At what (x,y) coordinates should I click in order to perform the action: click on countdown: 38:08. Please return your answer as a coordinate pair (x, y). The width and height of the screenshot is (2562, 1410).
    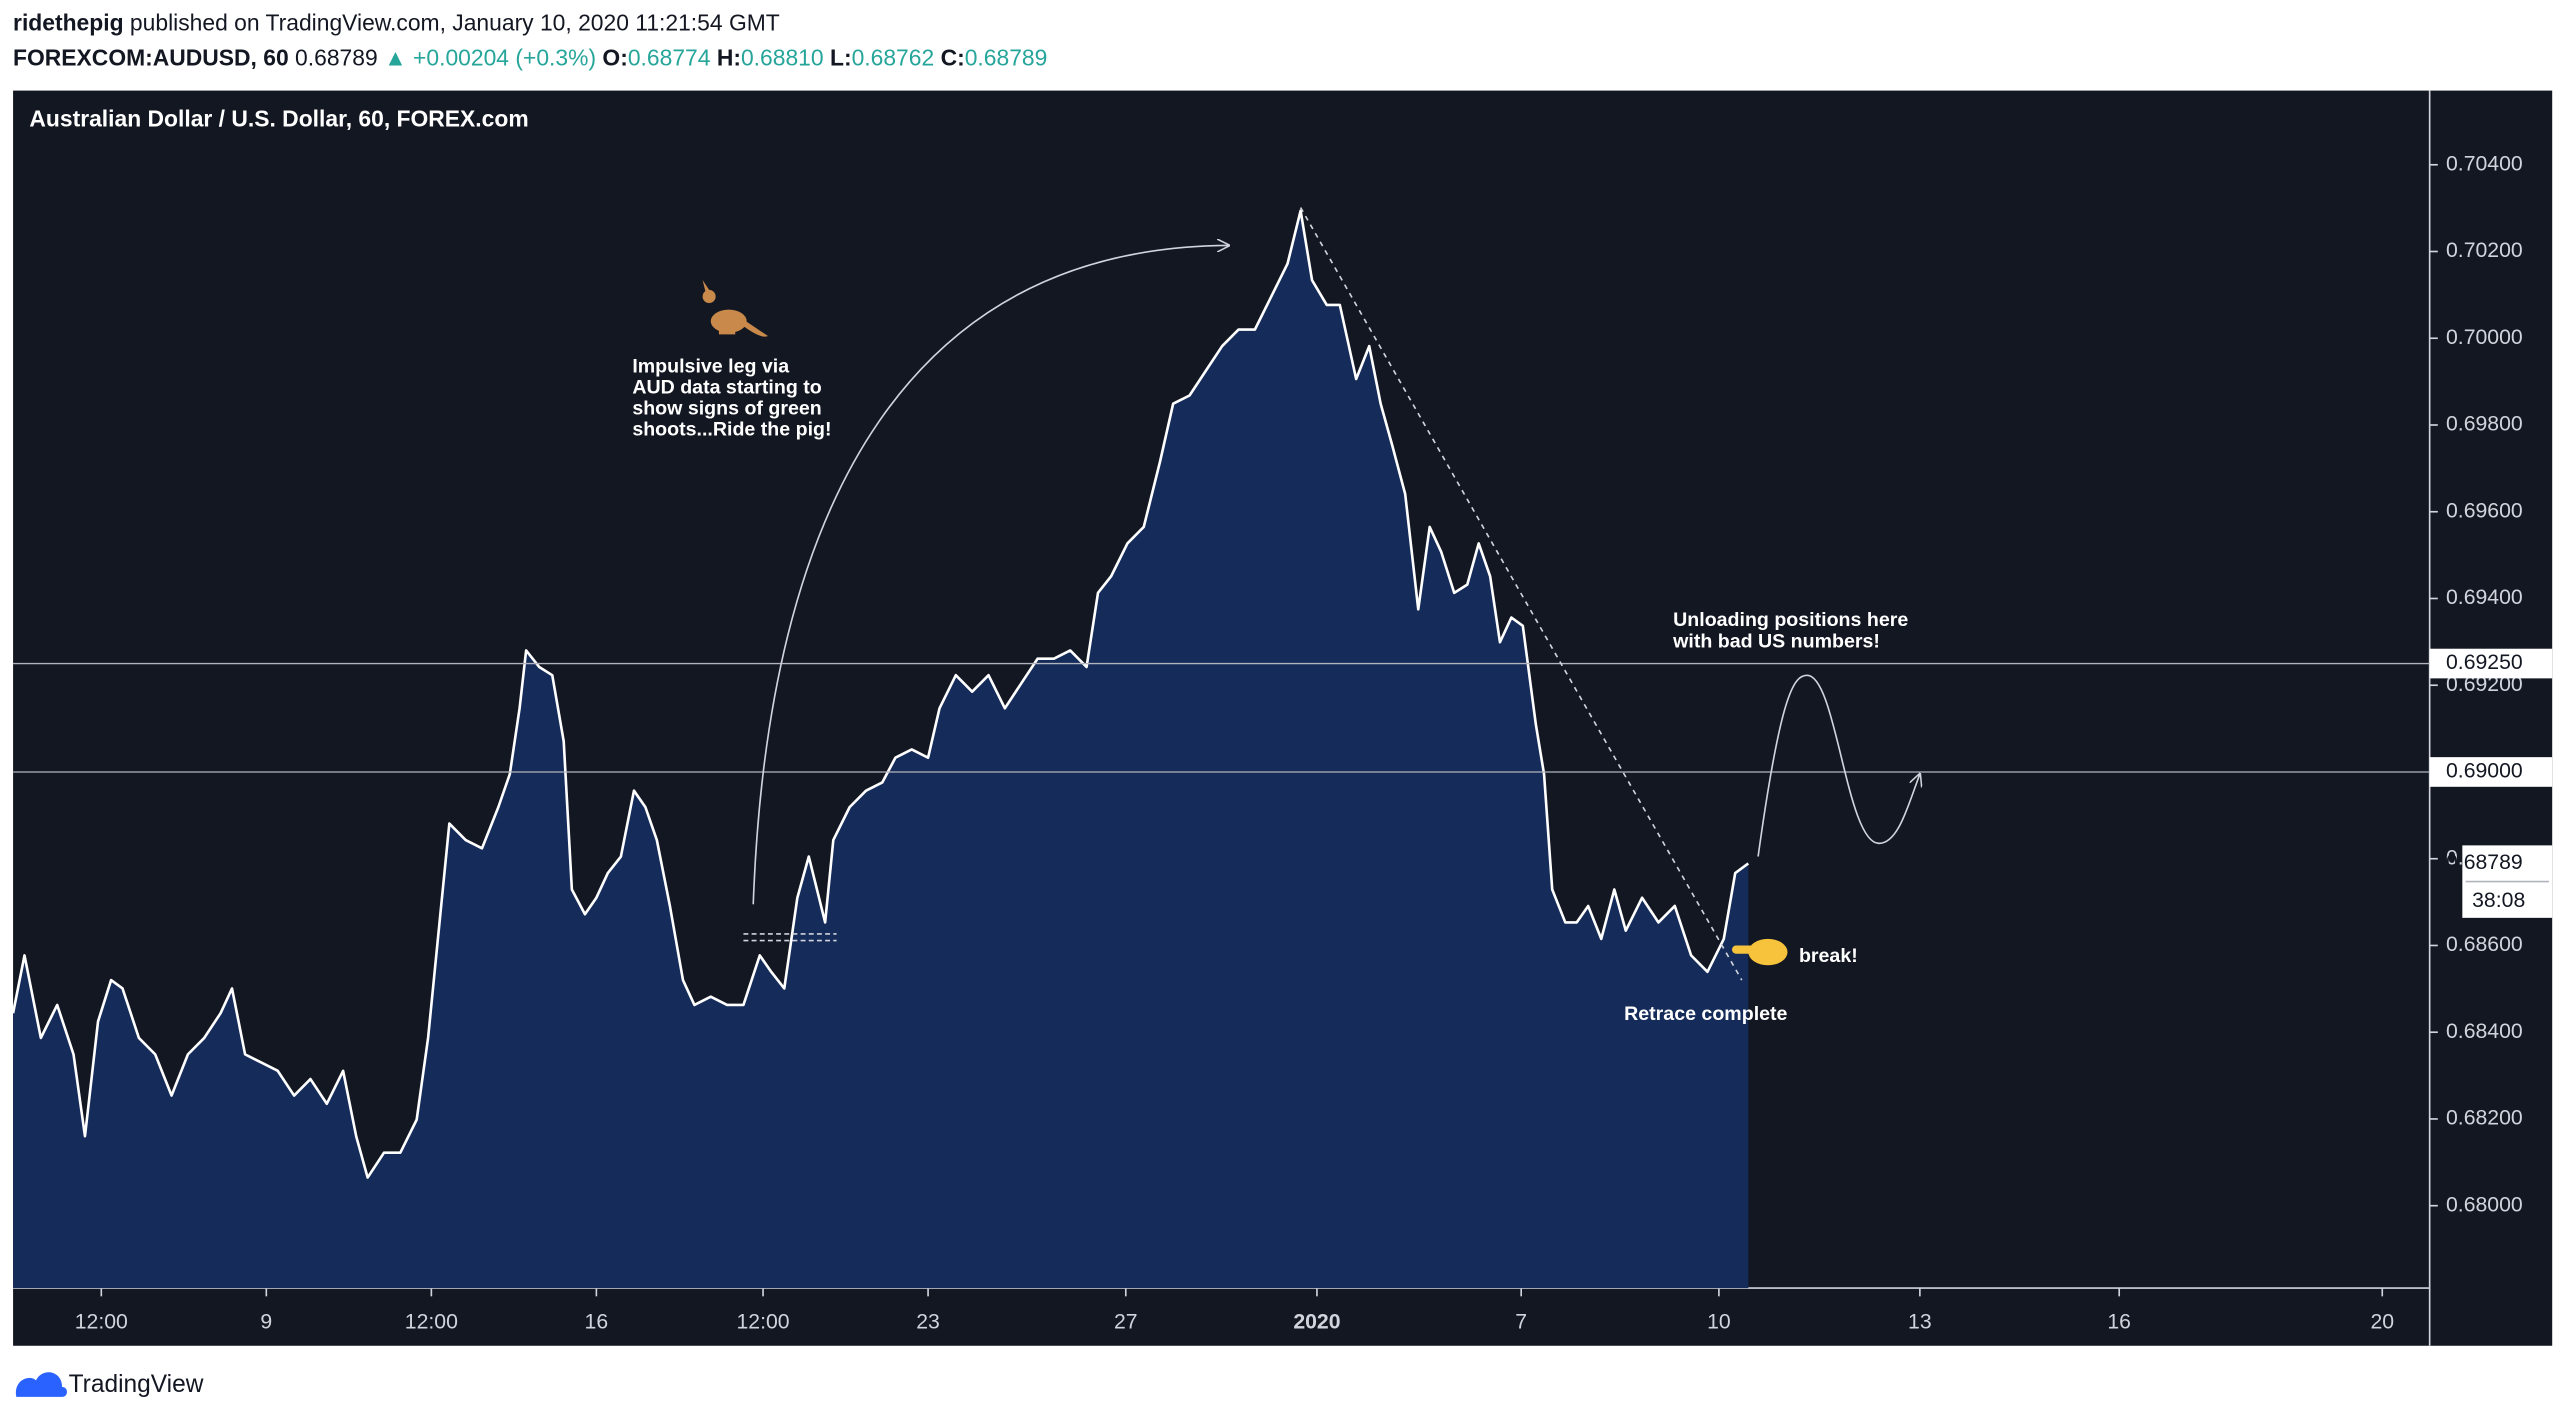
    Looking at the image, I should click on (2498, 900).